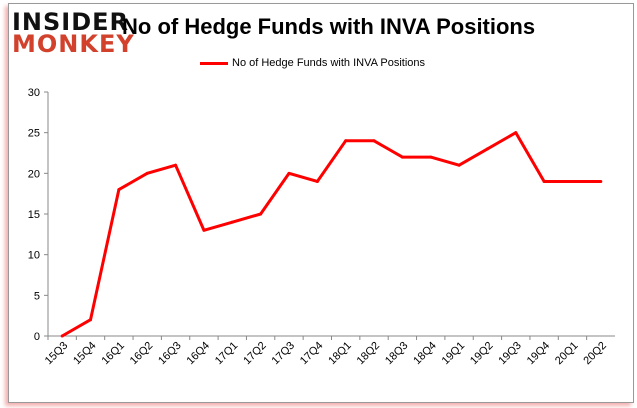  Describe the element at coordinates (510, 354) in the screenshot. I see `x-tick-label: 19Q3` at that location.